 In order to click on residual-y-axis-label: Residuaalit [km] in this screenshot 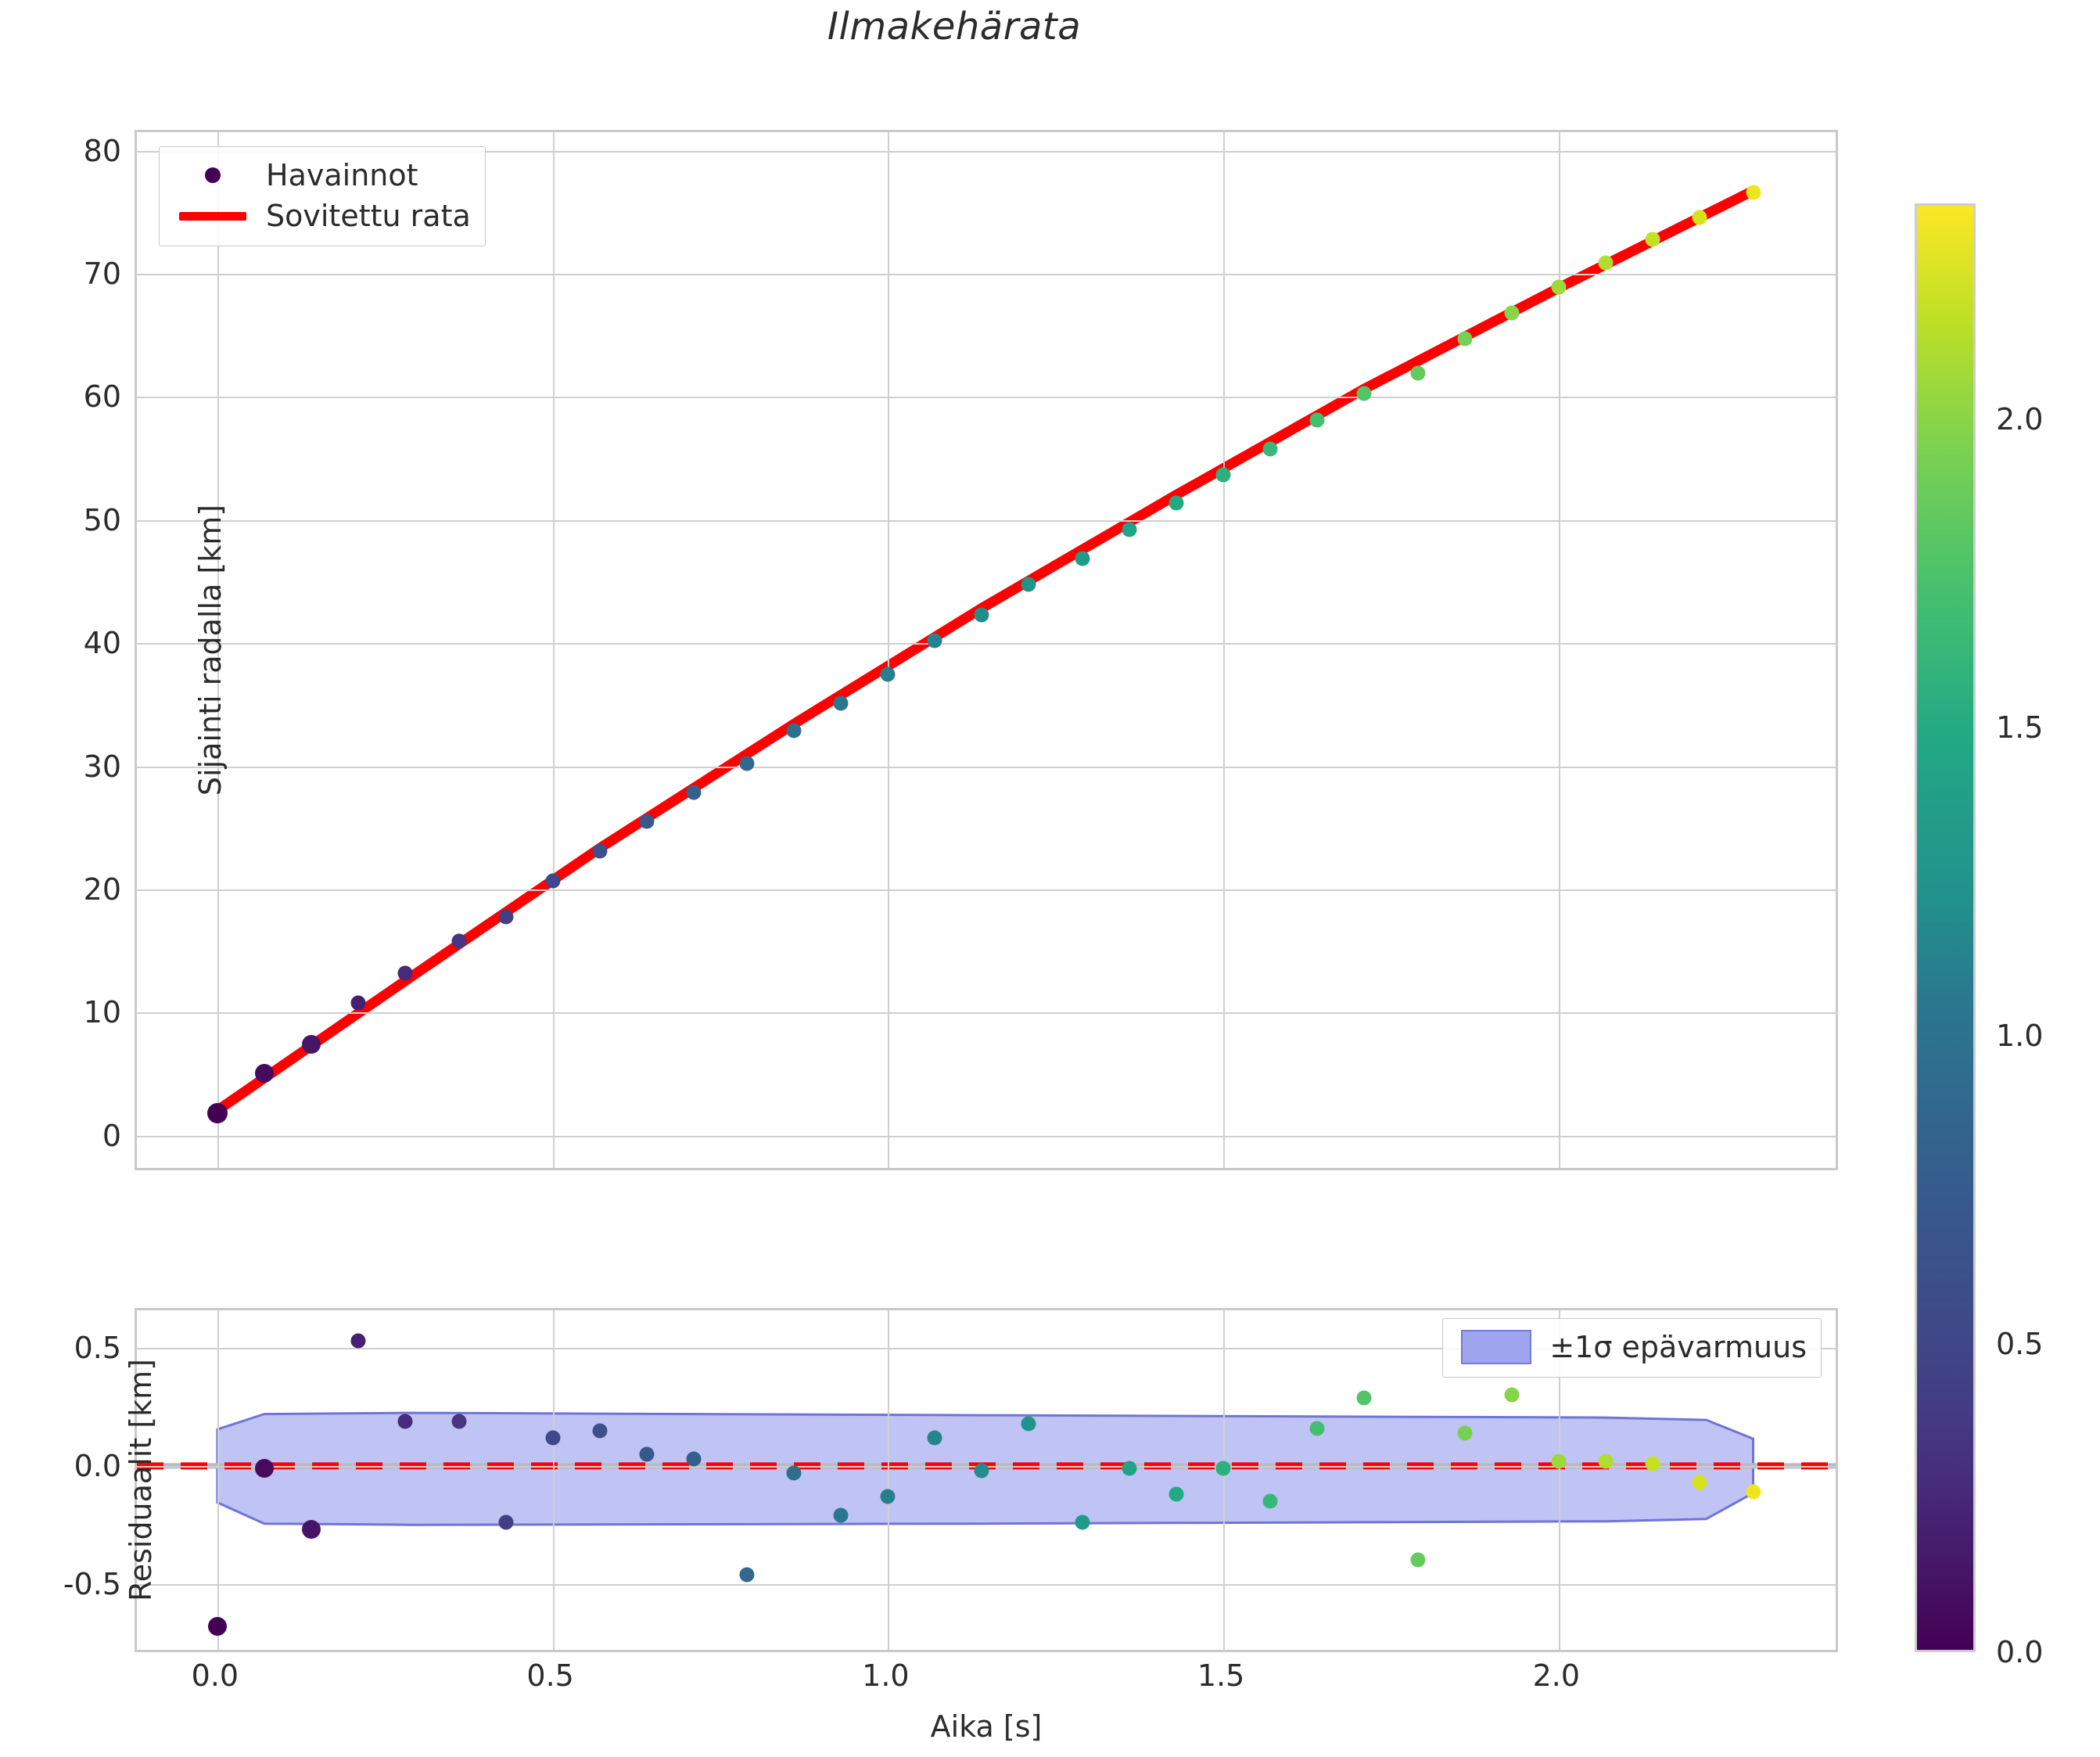, I will do `click(140, 1480)`.